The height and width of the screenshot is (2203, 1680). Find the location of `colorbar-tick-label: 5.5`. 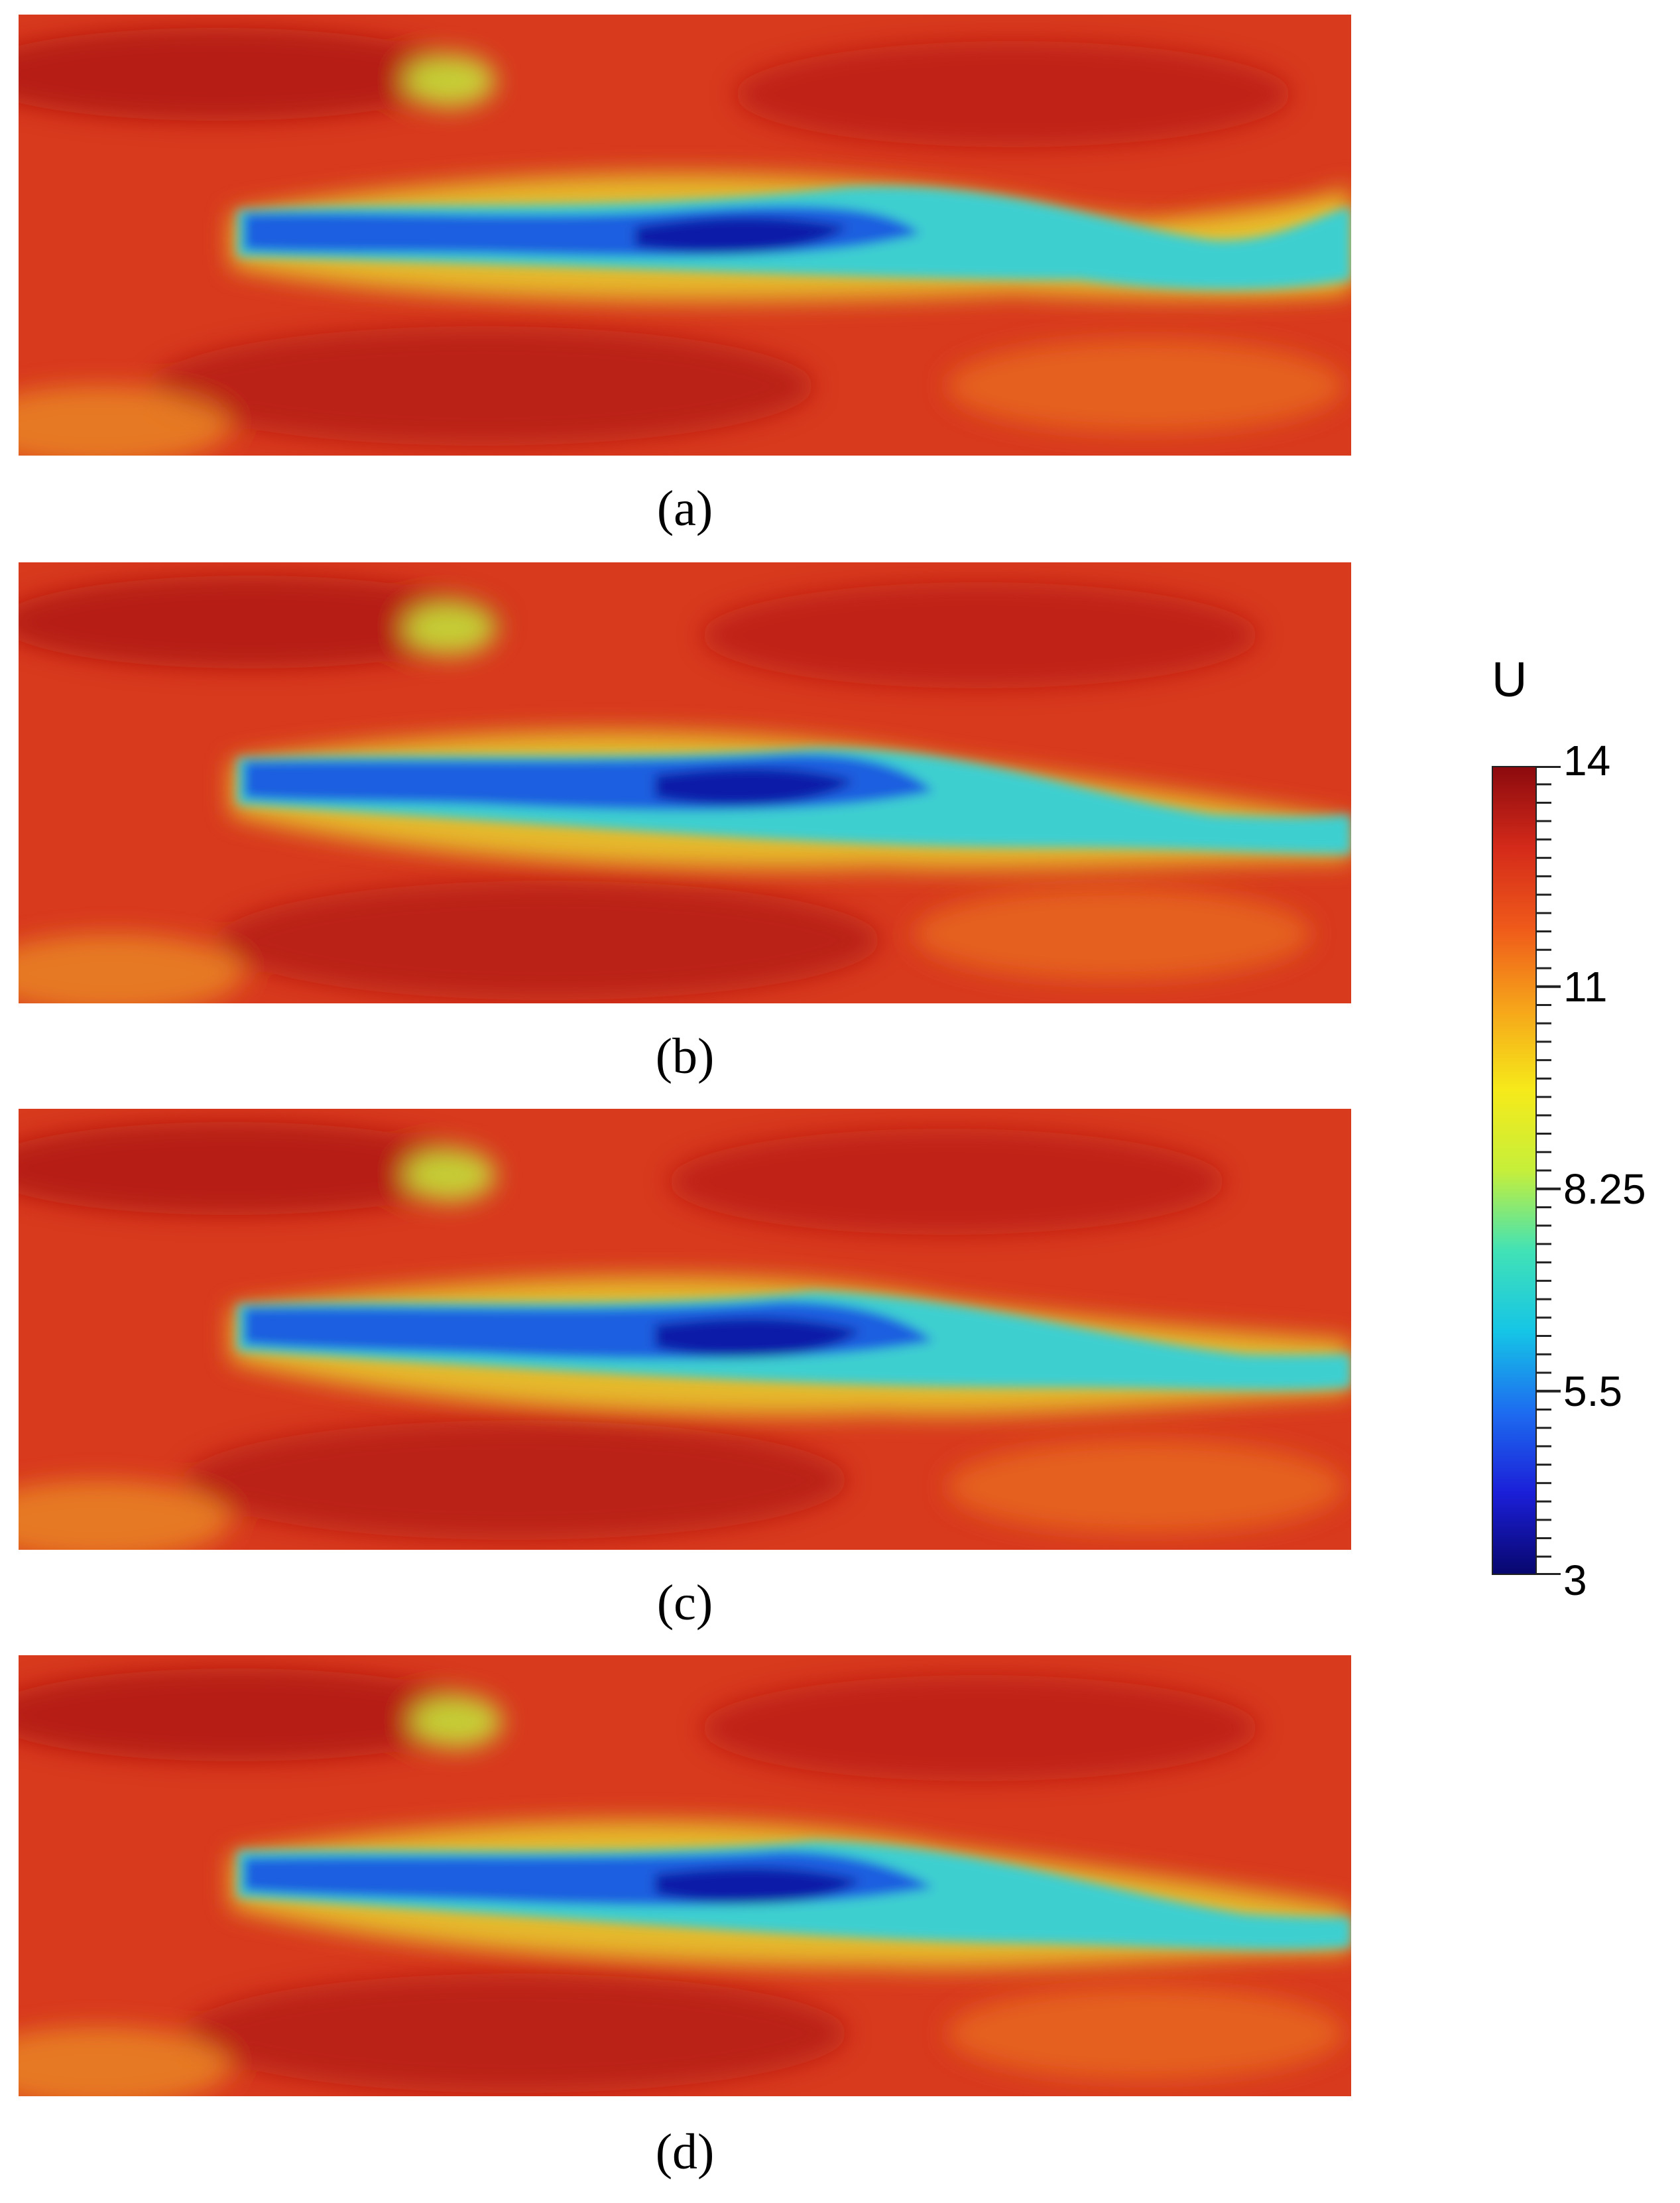

colorbar-tick-label: 5.5 is located at coordinates (1592, 1391).